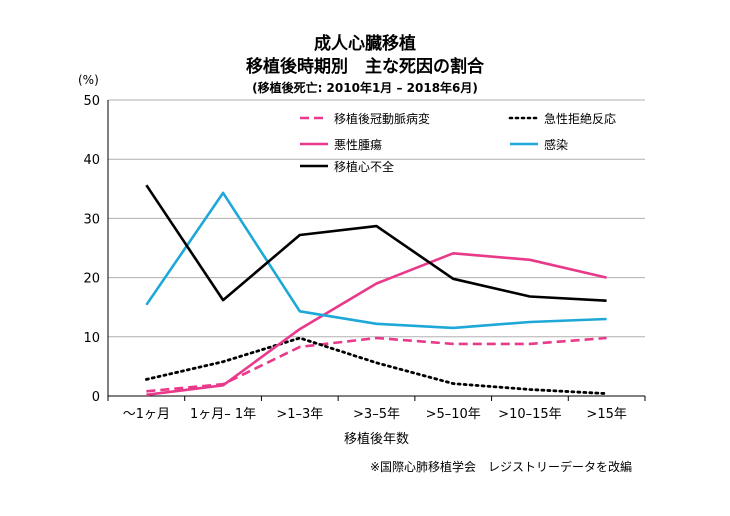 Image resolution: width=730 pixels, height=516 pixels. What do you see at coordinates (91, 101) in the screenshot?
I see `y-tick-label: 50` at bounding box center [91, 101].